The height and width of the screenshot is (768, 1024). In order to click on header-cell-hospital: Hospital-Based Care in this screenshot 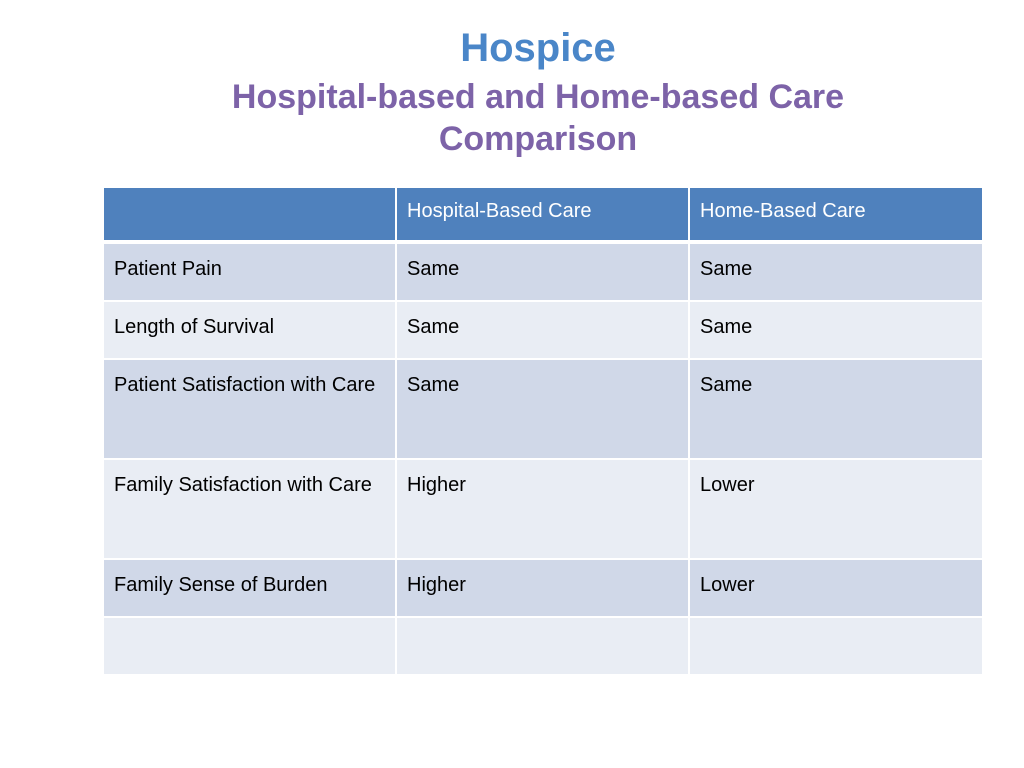, I will do `click(542, 215)`.